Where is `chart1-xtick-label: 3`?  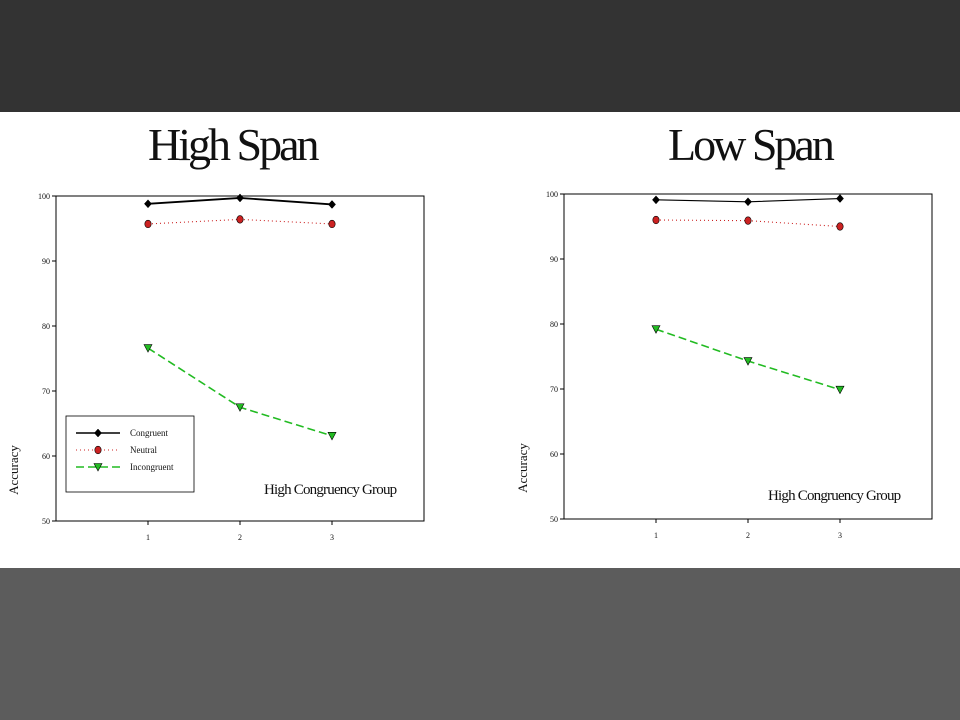
chart1-xtick-label: 3 is located at coordinates (332, 537).